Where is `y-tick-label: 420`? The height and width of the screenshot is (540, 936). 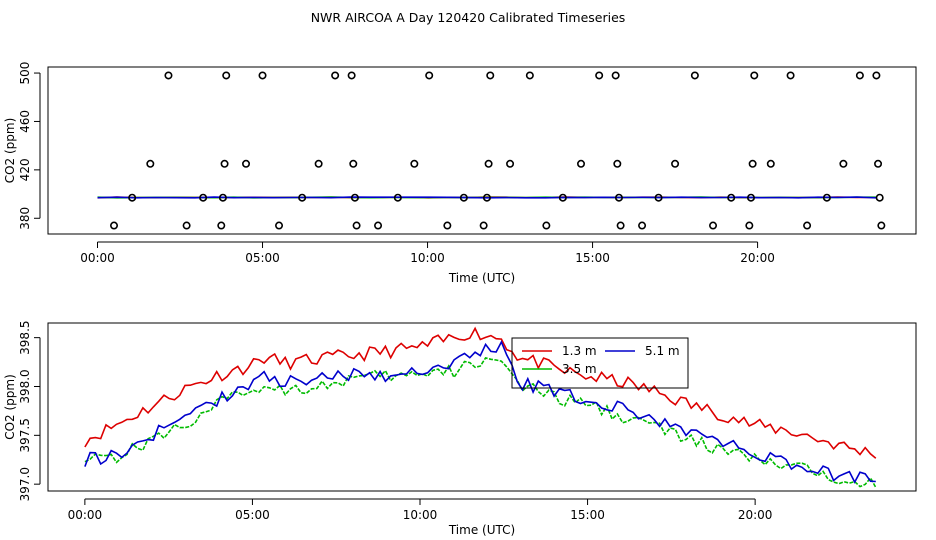
y-tick-label: 420 is located at coordinates (25, 169).